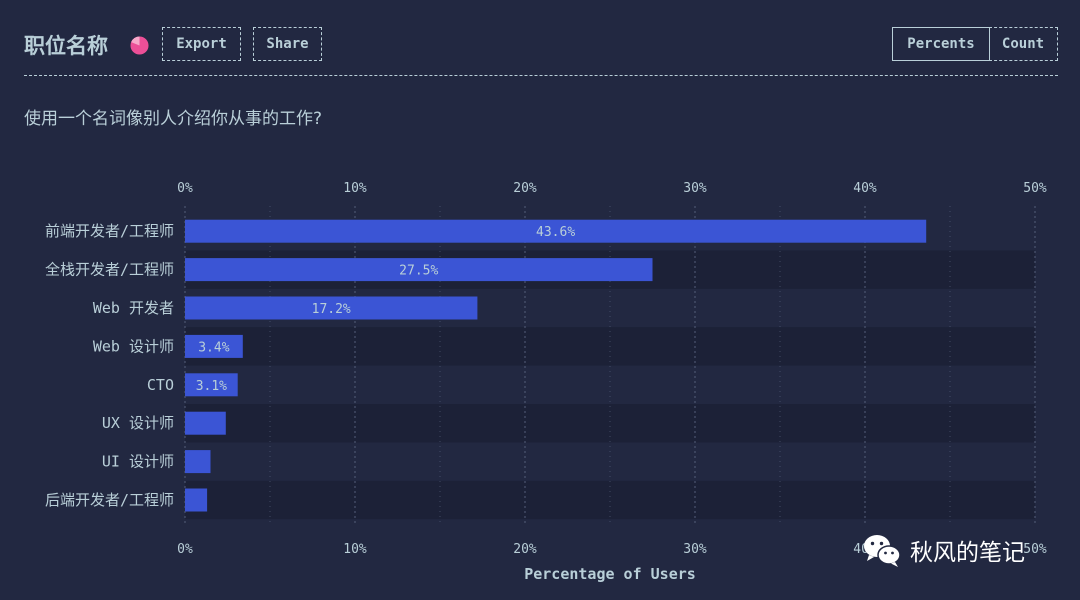 The height and width of the screenshot is (600, 1080). I want to click on x-tick-label-bottom: 50%, so click(1035, 549).